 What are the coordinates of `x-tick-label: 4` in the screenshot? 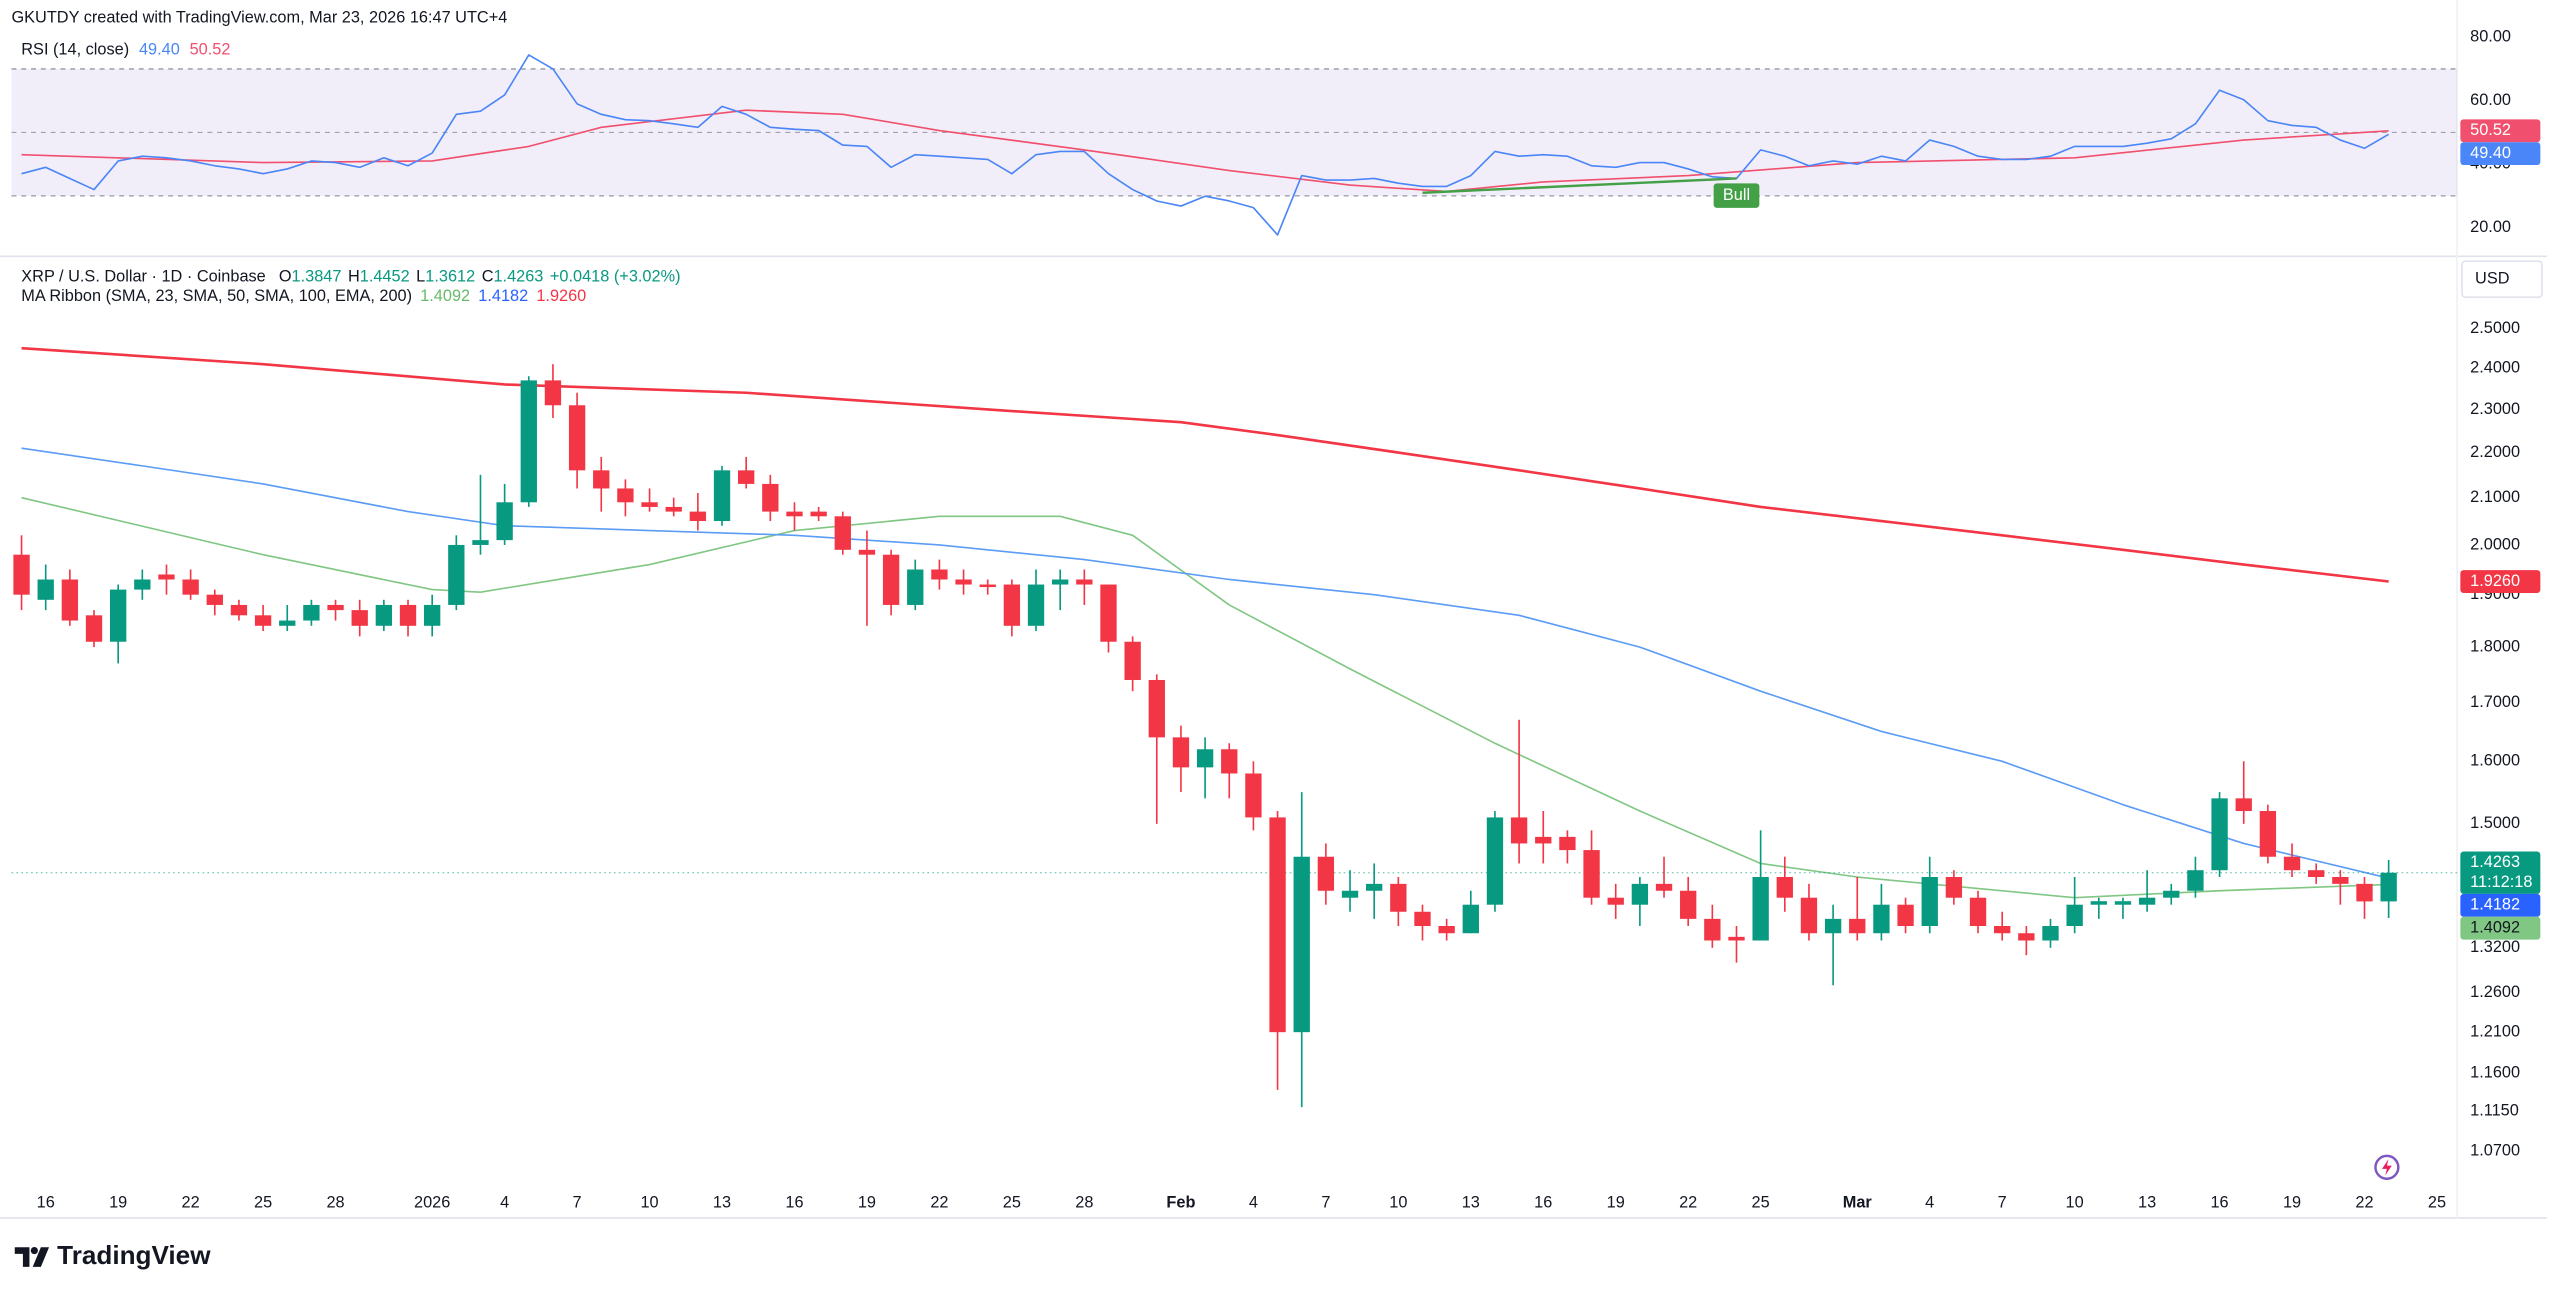 It's located at (504, 1203).